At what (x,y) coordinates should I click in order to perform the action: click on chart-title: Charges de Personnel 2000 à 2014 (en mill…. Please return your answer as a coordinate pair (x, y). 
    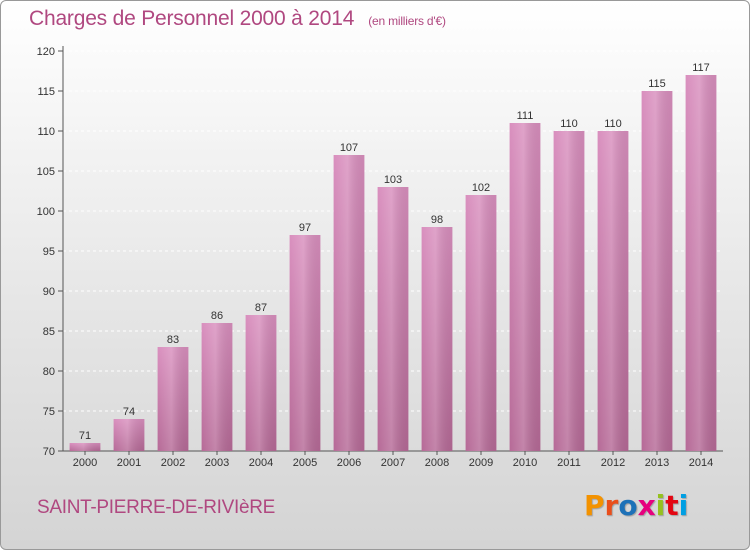
    Looking at the image, I should click on (237, 19).